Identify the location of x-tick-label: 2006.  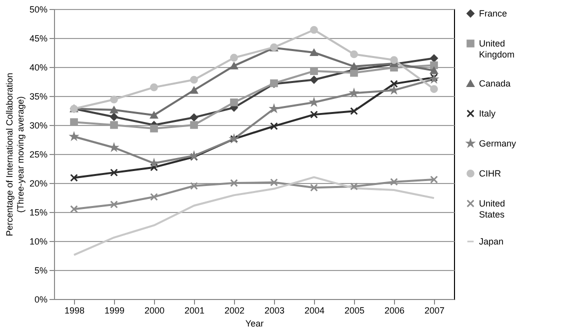
(394, 311).